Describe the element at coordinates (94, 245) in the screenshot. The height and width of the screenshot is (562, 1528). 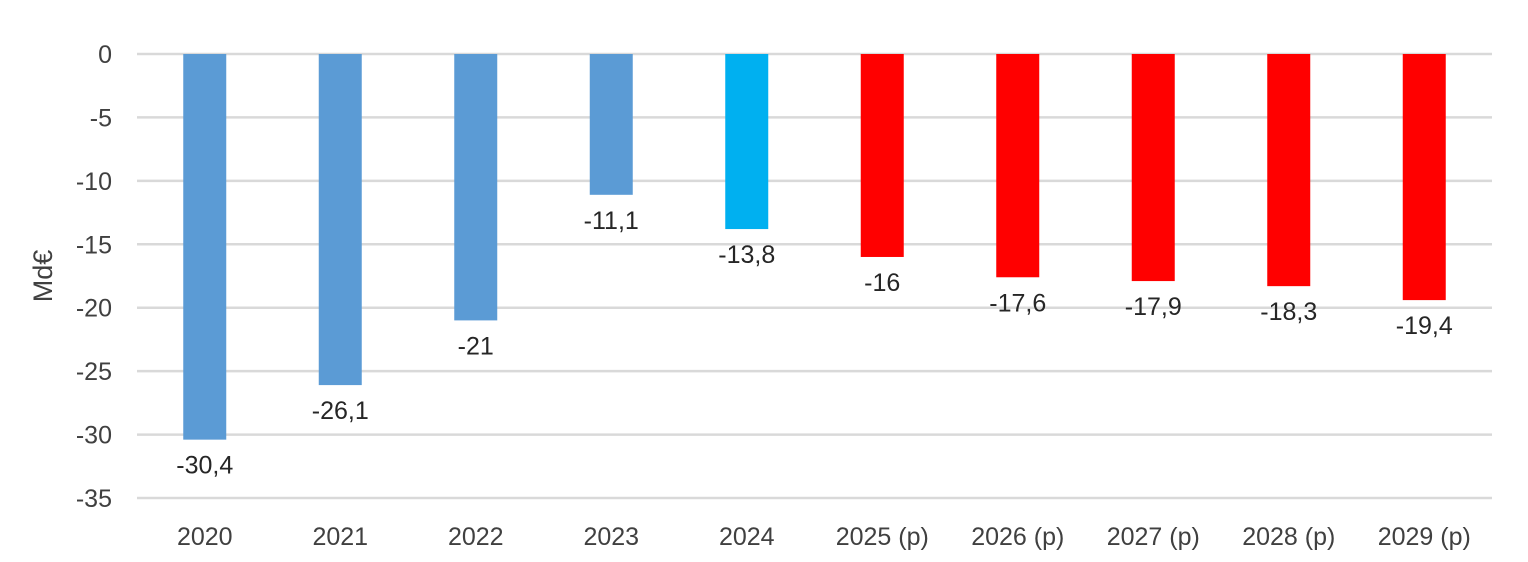
I see `y-tick-label: -15` at that location.